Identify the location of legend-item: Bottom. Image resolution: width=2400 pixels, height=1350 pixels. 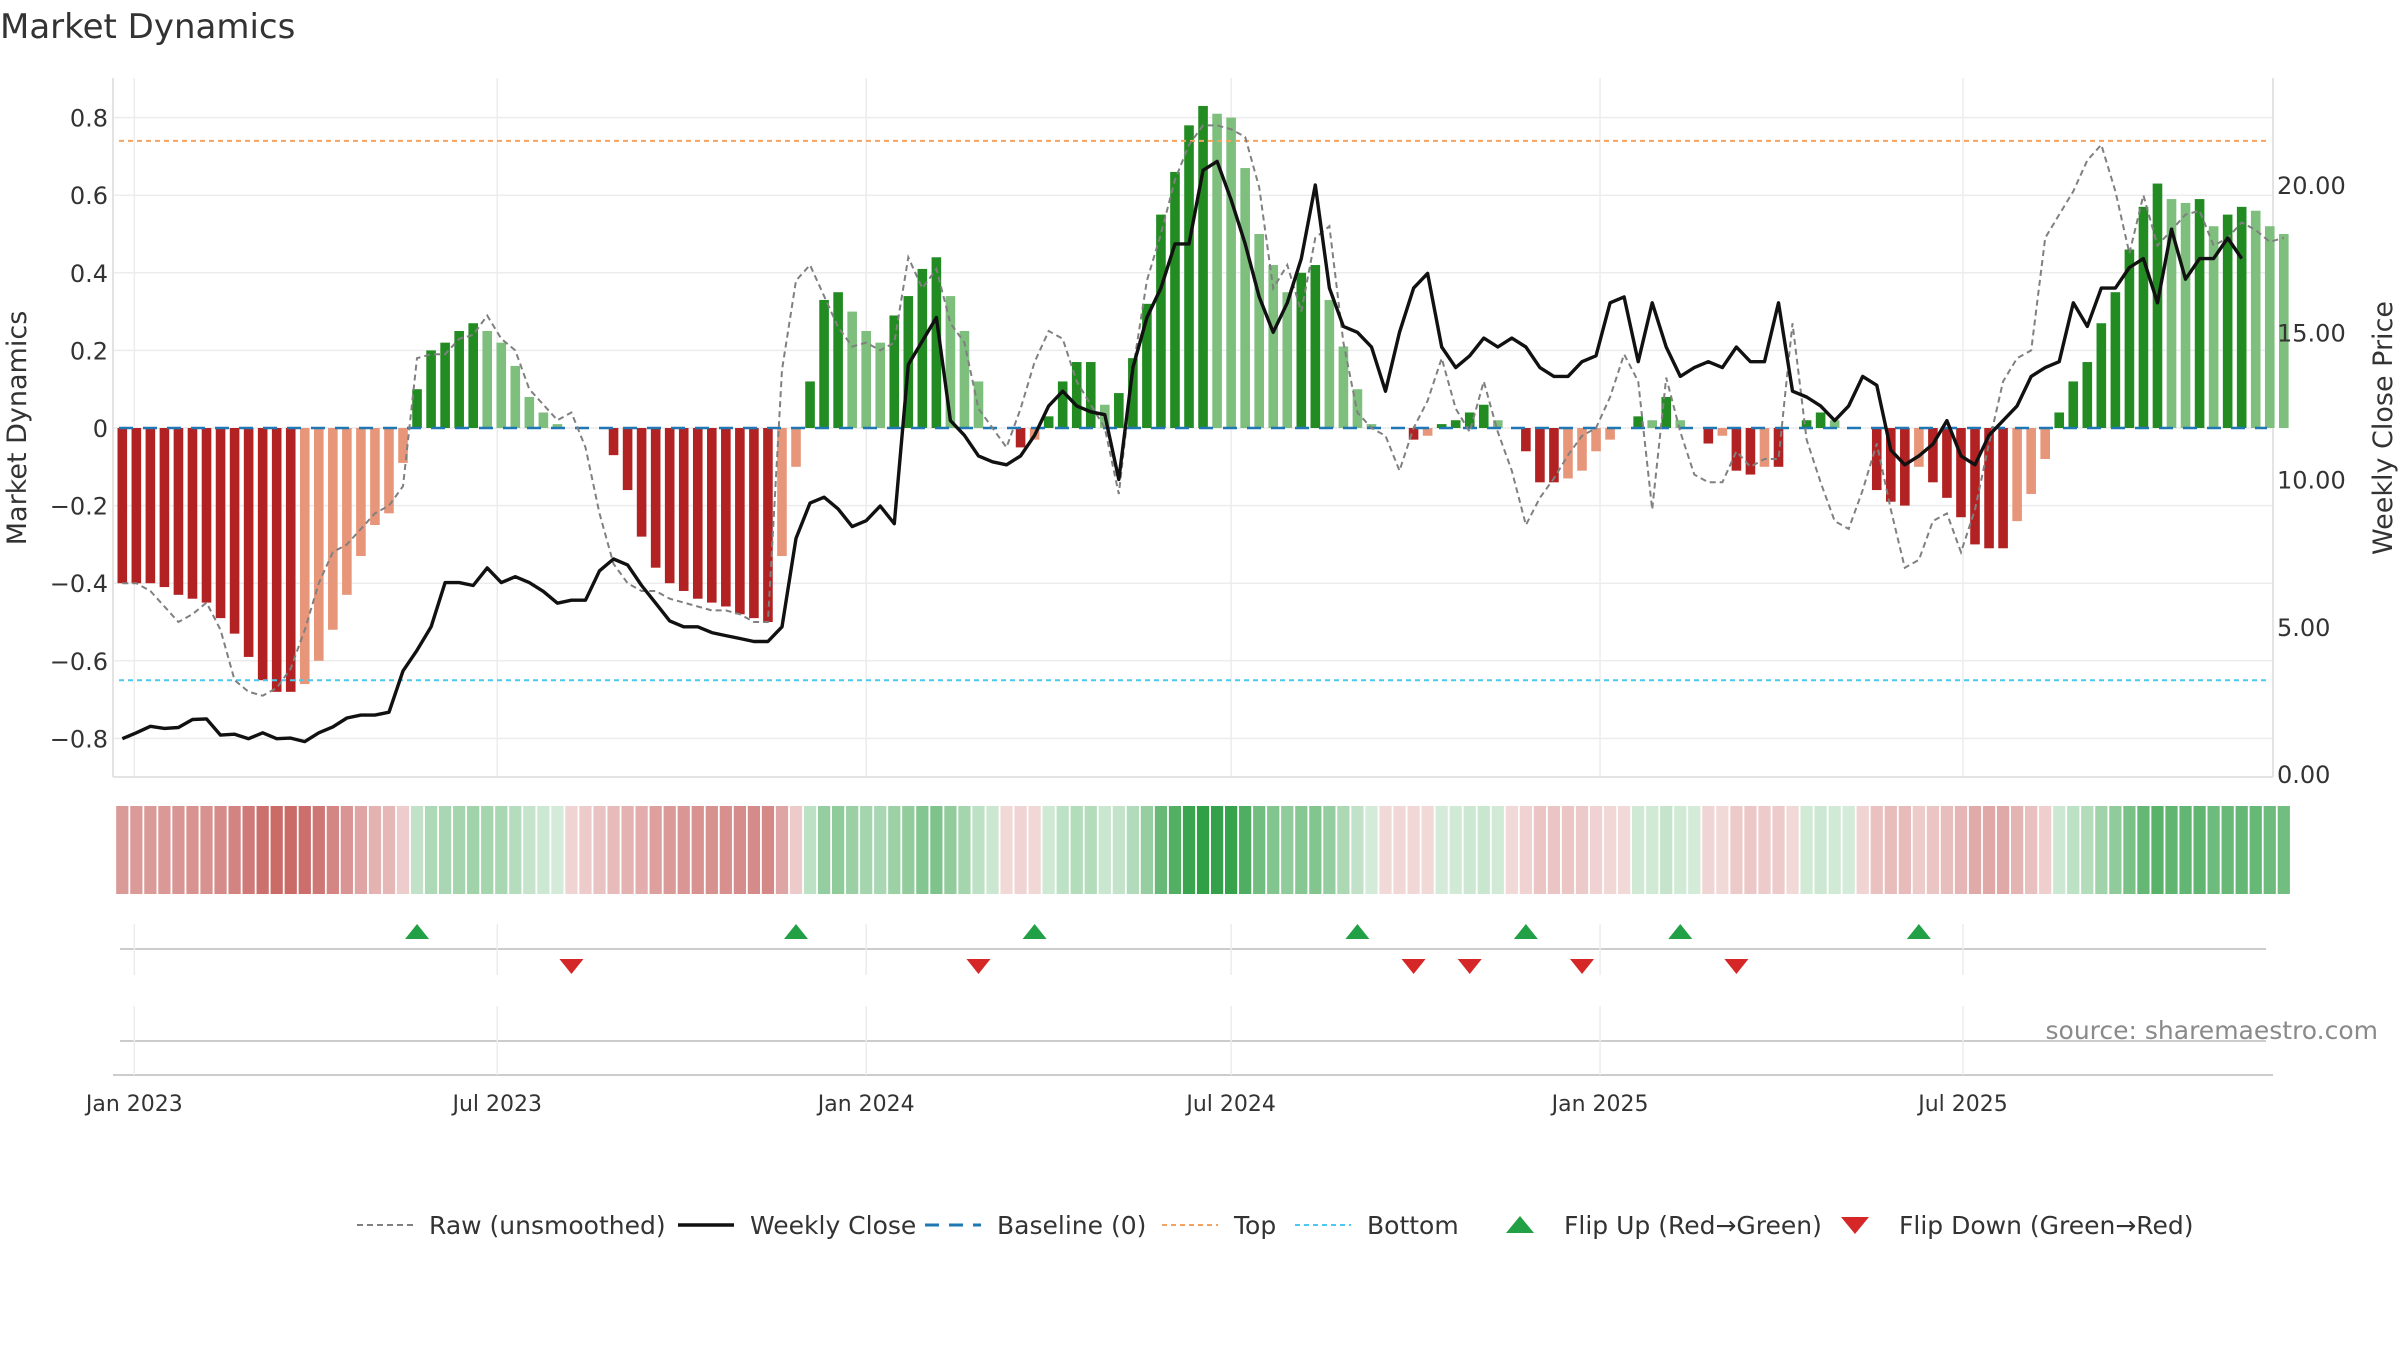
(1377, 1225).